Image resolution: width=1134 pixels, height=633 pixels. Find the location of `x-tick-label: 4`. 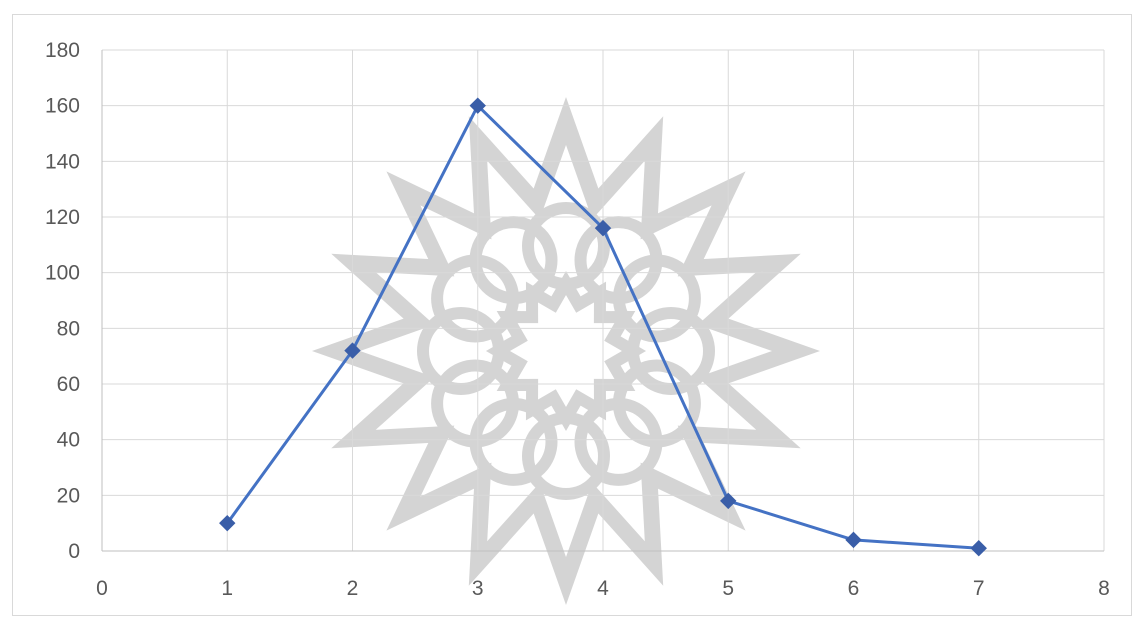

x-tick-label: 4 is located at coordinates (603, 588).